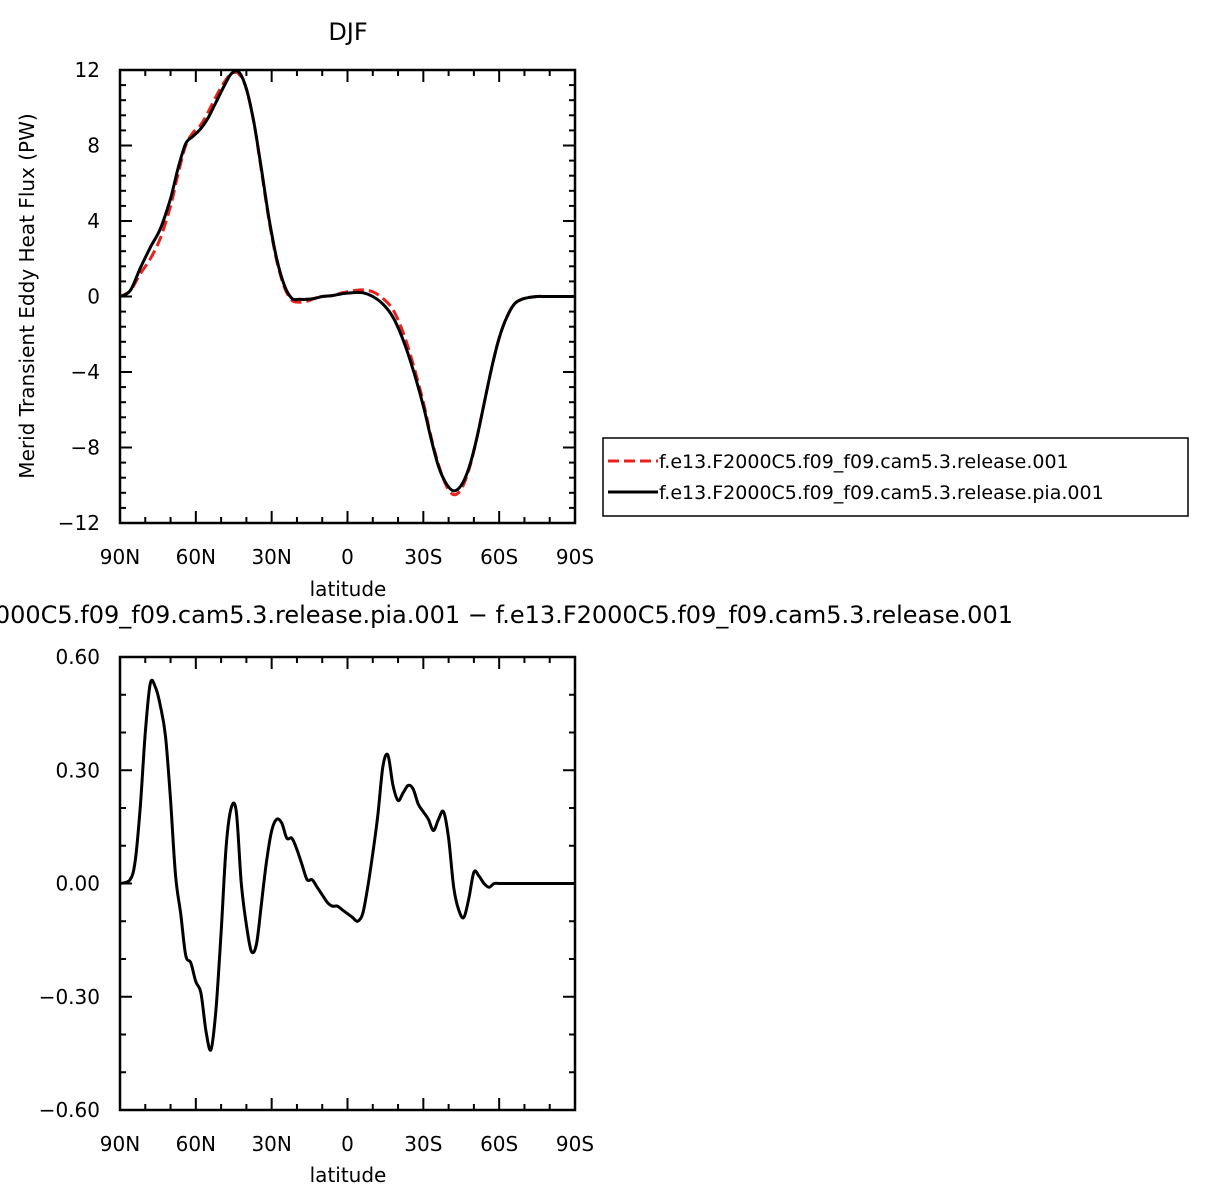 This screenshot has height=1202, width=1205. What do you see at coordinates (864, 462) in the screenshot?
I see `legend-label-series-1: f.e13.F2000C5.f09_f09.cam5.3.release.001` at bounding box center [864, 462].